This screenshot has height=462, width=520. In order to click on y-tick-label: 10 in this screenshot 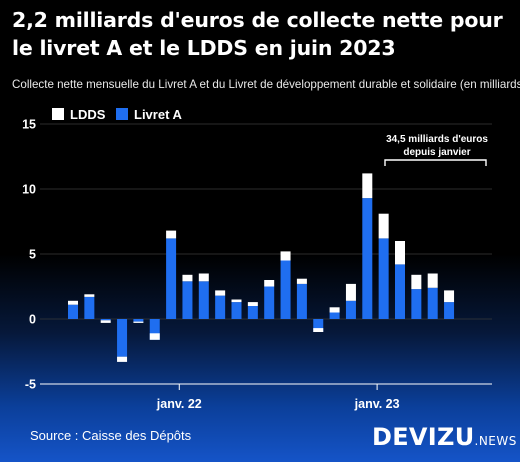, I will do `click(29, 190)`.